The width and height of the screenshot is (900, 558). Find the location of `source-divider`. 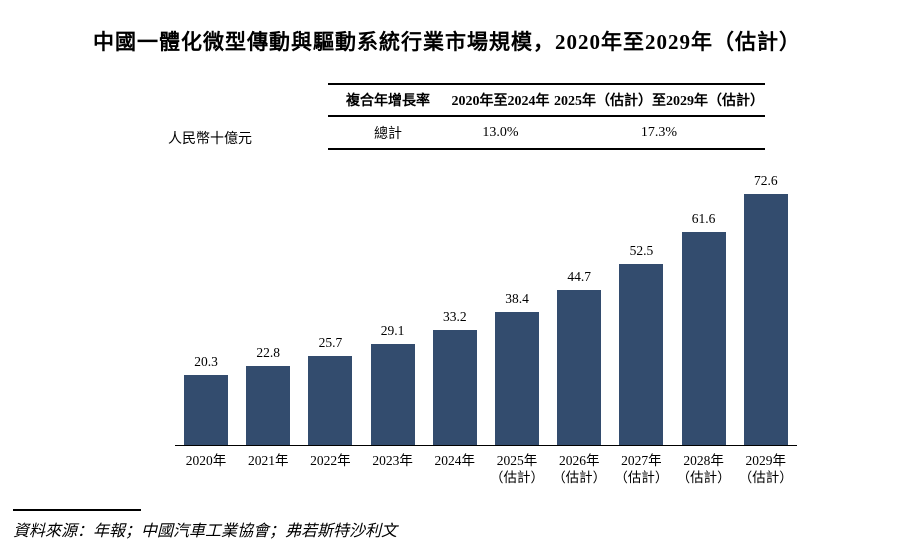

source-divider is located at coordinates (77, 510).